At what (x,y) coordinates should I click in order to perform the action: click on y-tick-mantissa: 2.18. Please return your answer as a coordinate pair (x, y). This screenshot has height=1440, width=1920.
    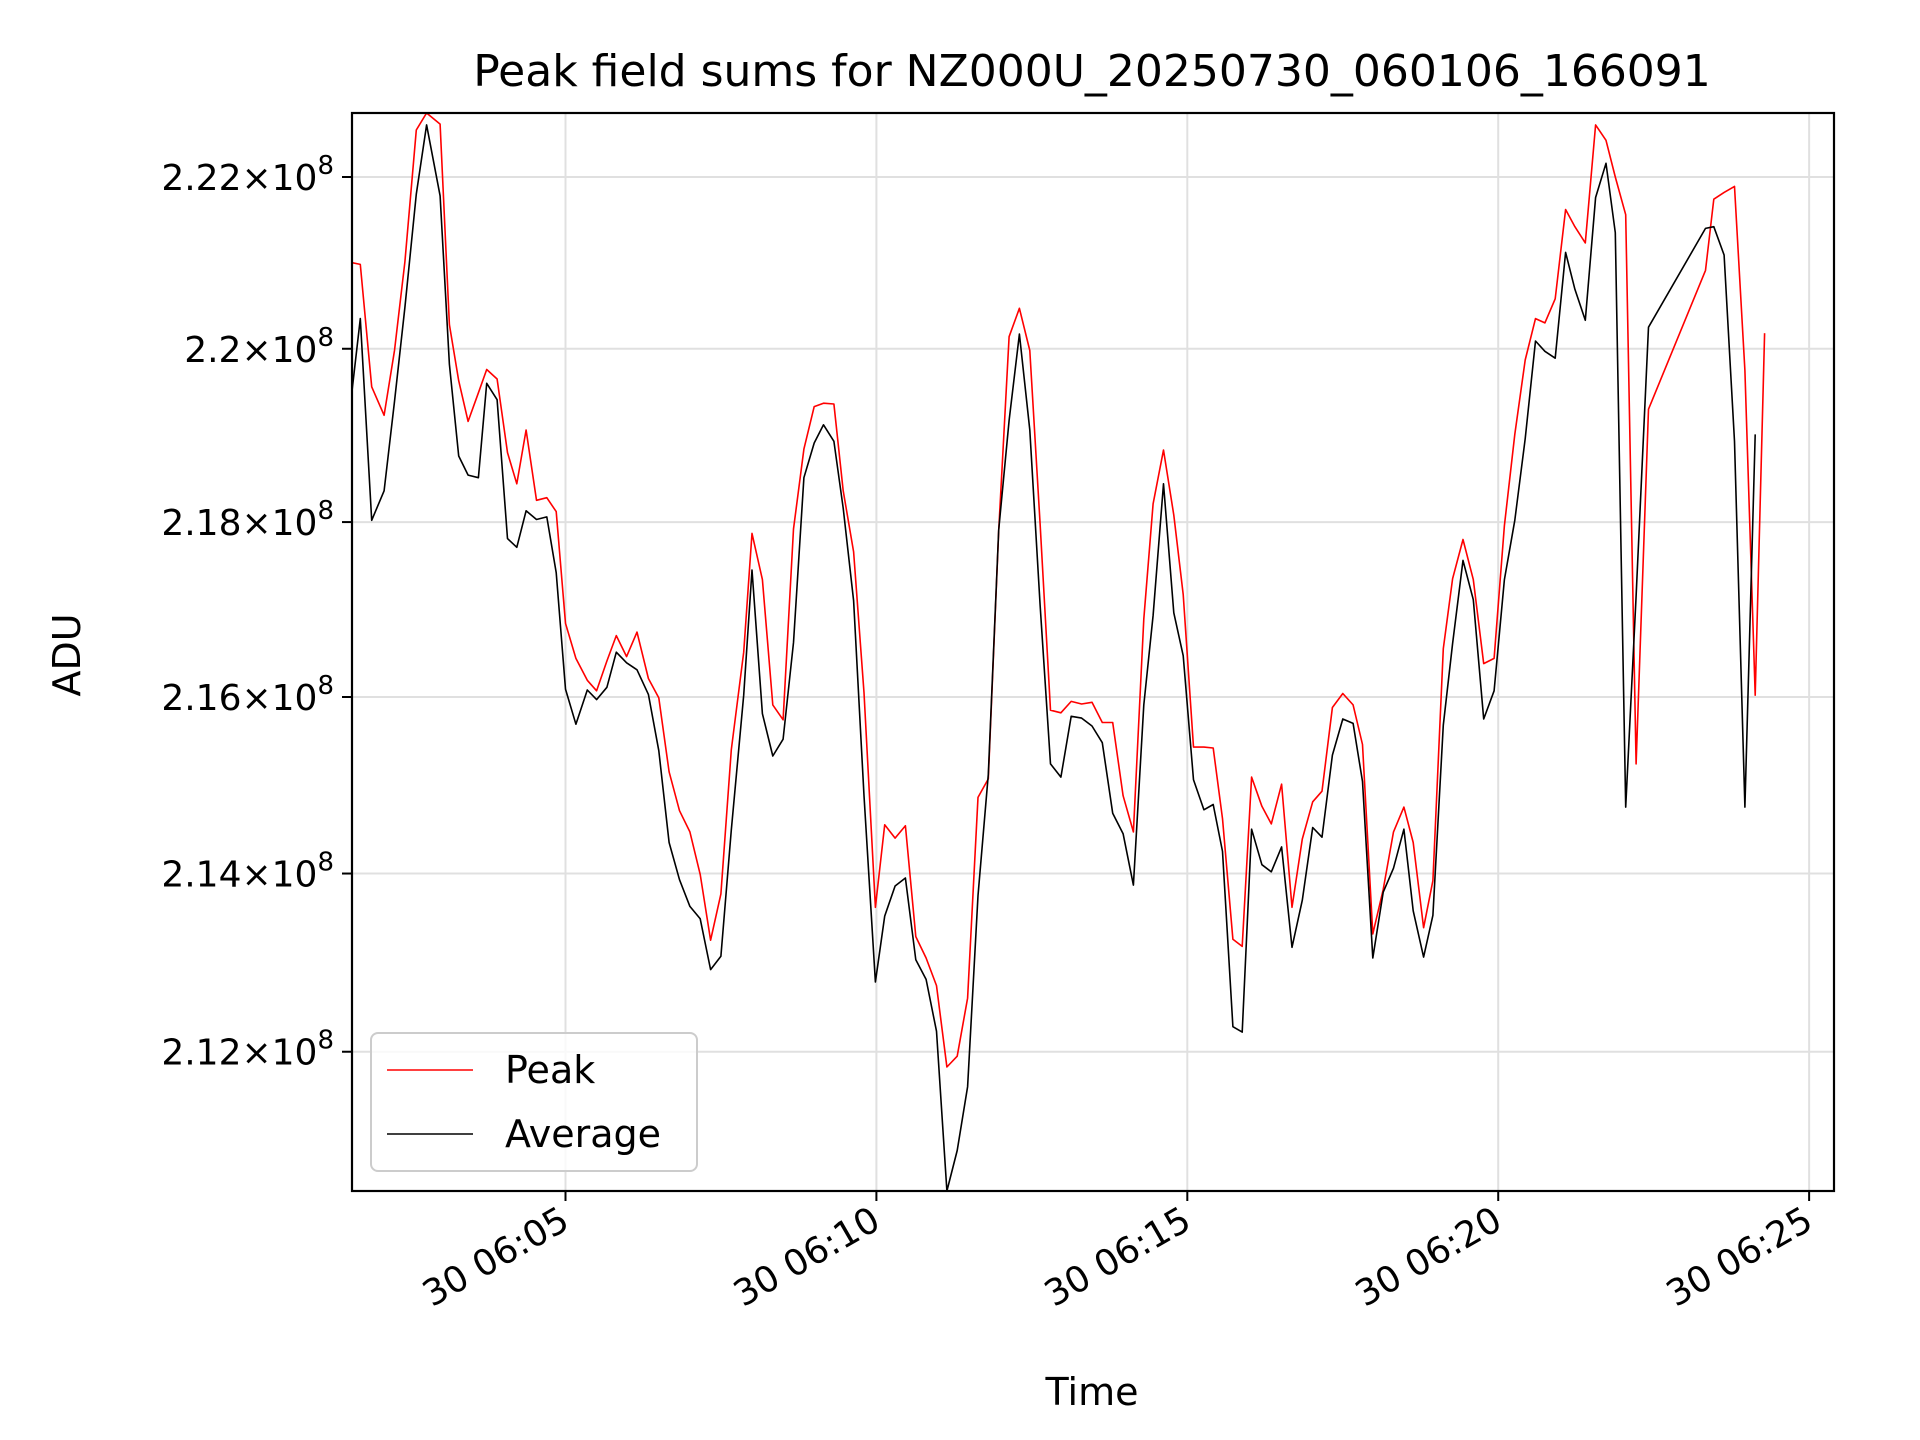
    Looking at the image, I should click on (201, 523).